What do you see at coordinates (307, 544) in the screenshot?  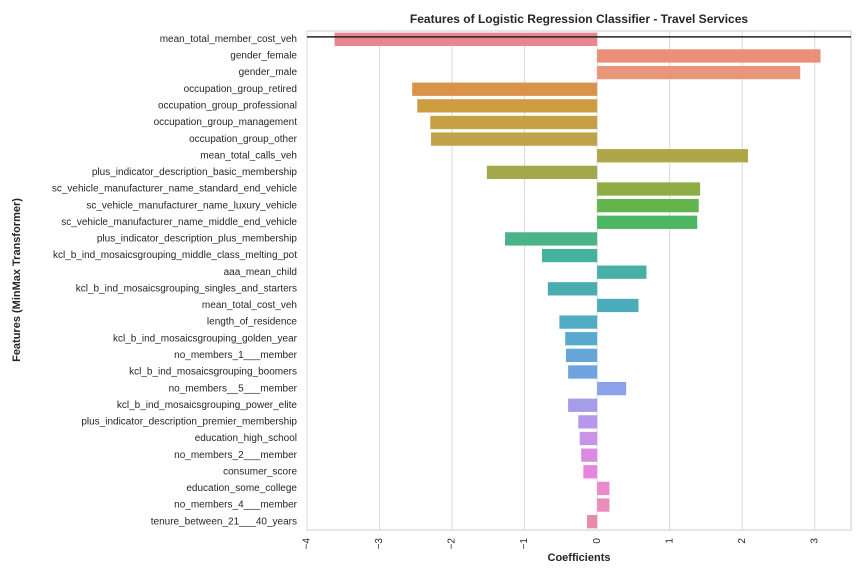 I see `x-tick-label: −4` at bounding box center [307, 544].